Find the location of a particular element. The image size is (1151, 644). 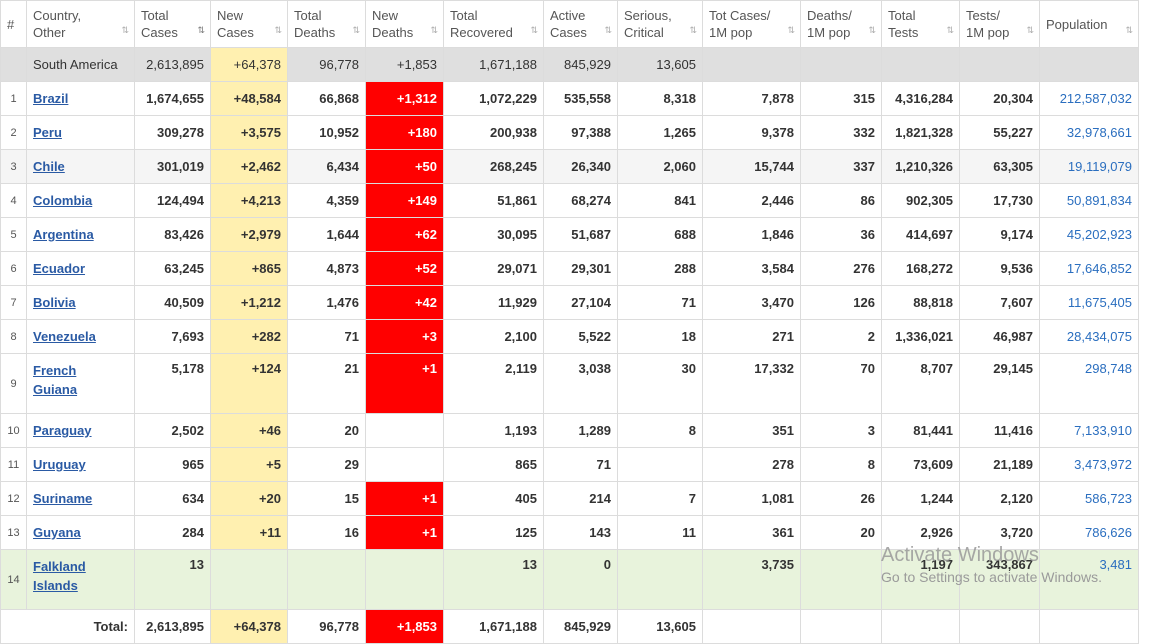

serious-cell: 8 is located at coordinates (660, 430).